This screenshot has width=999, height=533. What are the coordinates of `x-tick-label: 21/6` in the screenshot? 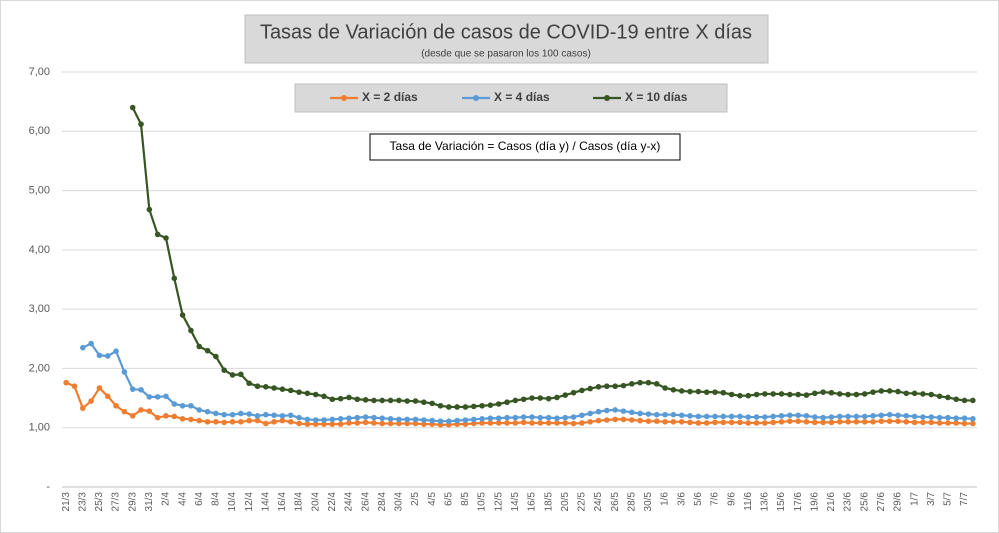 It's located at (831, 502).